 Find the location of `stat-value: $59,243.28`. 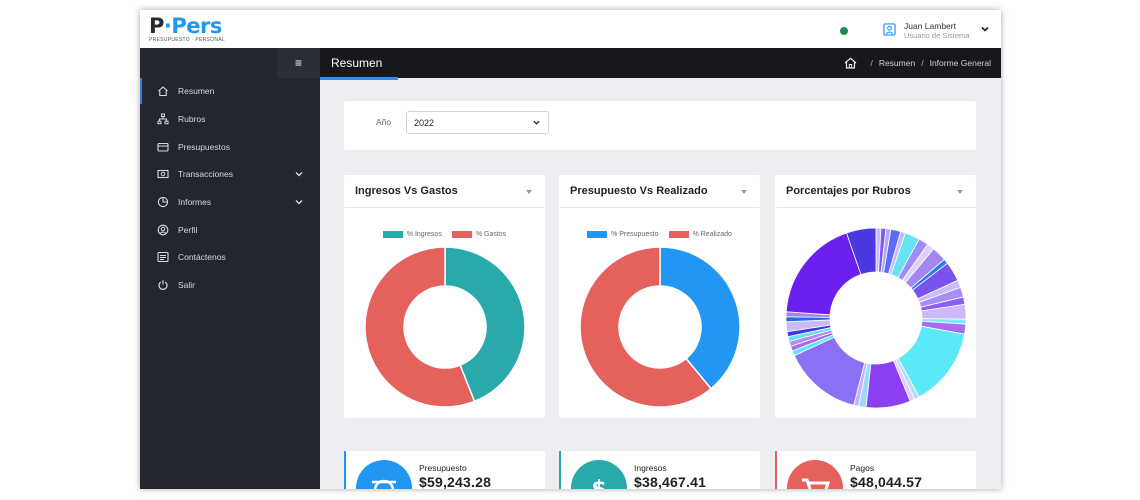

stat-value: $59,243.28 is located at coordinates (455, 481).